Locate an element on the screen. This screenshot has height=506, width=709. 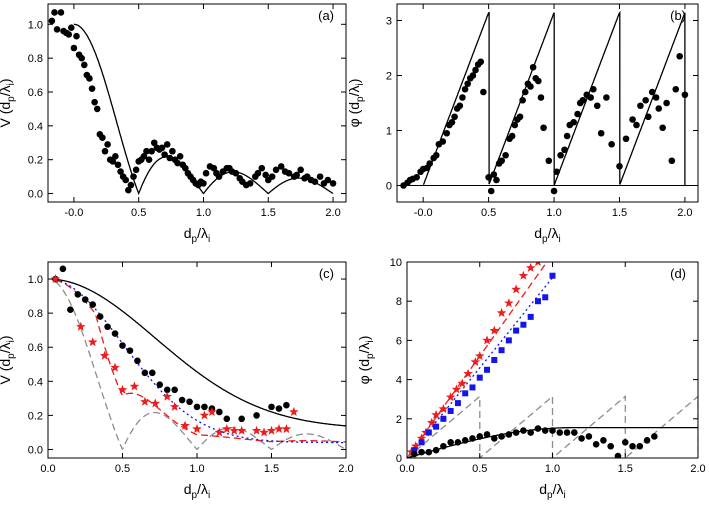
xtick-label: 0.0 is located at coordinates (406, 469).